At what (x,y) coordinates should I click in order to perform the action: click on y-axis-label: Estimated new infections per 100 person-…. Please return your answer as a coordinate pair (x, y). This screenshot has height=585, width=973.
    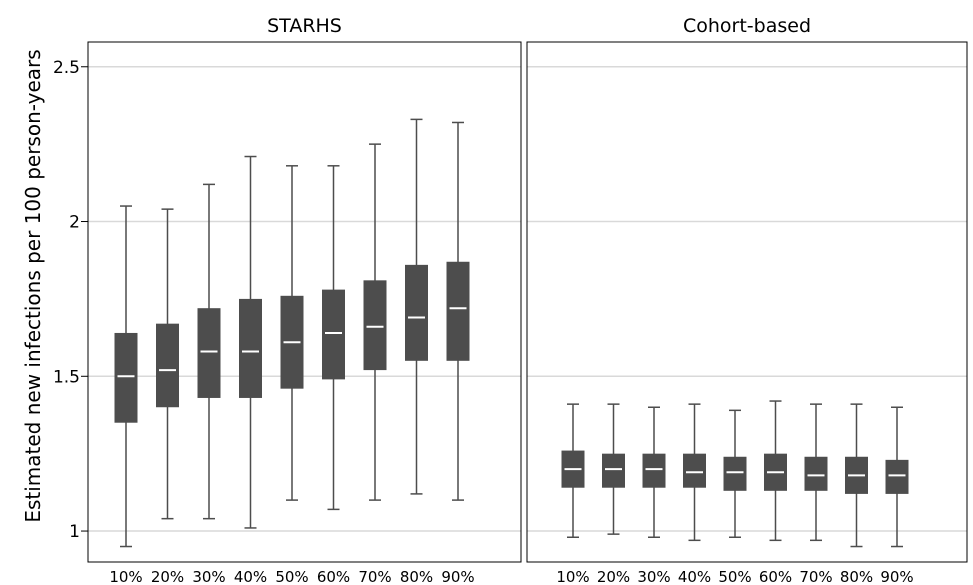
    Looking at the image, I should click on (33, 285).